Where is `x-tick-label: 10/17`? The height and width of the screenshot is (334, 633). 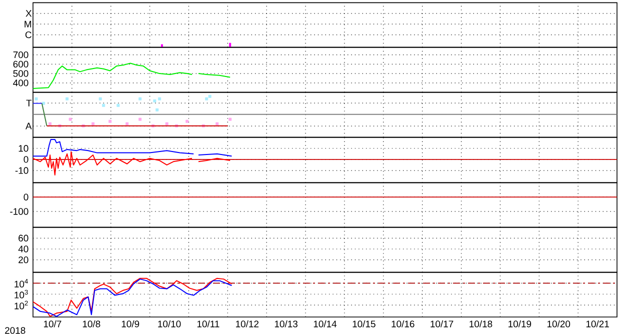 x-tick-label: 10/17 is located at coordinates (442, 324).